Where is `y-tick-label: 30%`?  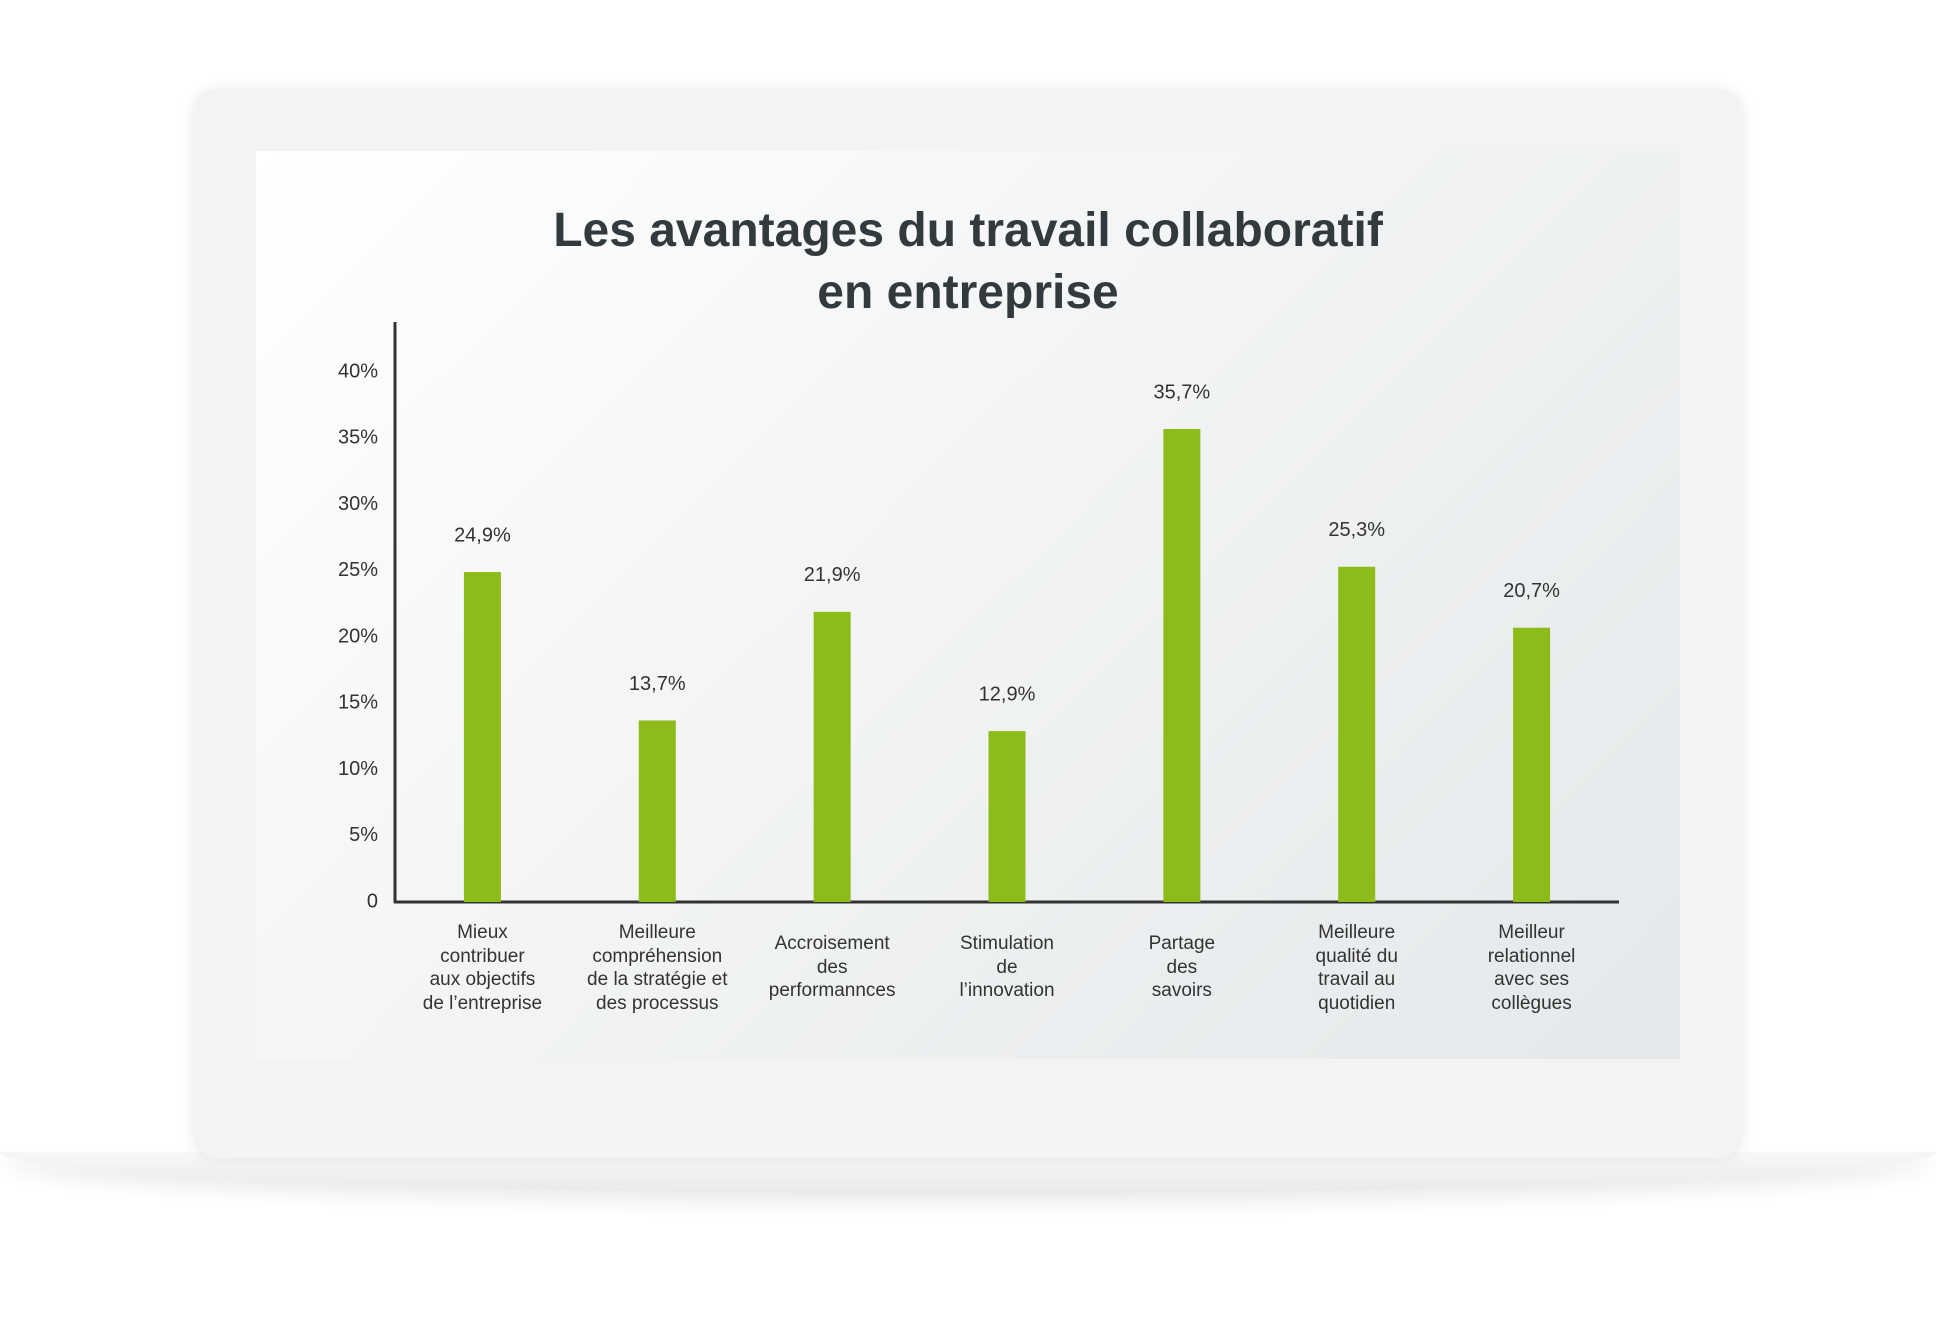 y-tick-label: 30% is located at coordinates (358, 504).